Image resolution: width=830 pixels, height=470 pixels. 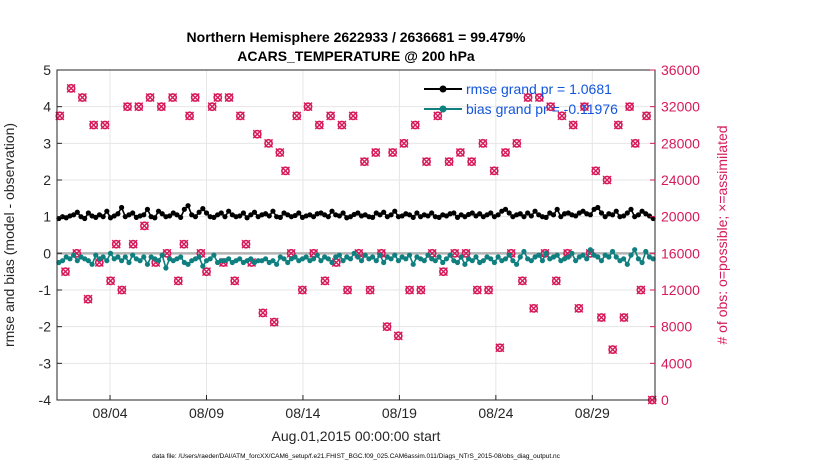 I want to click on y-left-tick-label: 0, so click(x=47, y=253).